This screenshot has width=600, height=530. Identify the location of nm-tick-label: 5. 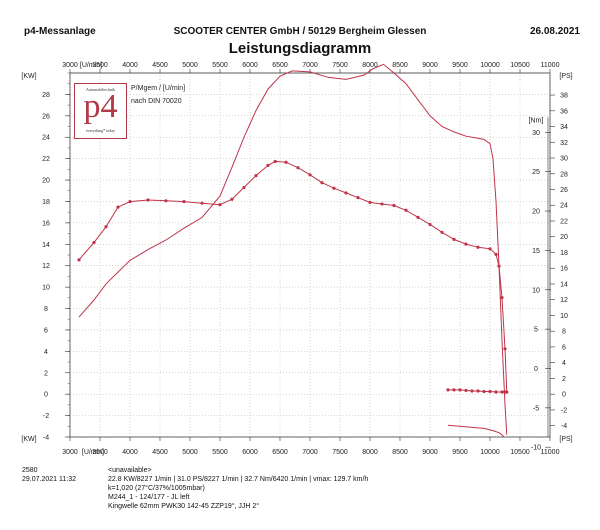
(536, 330).